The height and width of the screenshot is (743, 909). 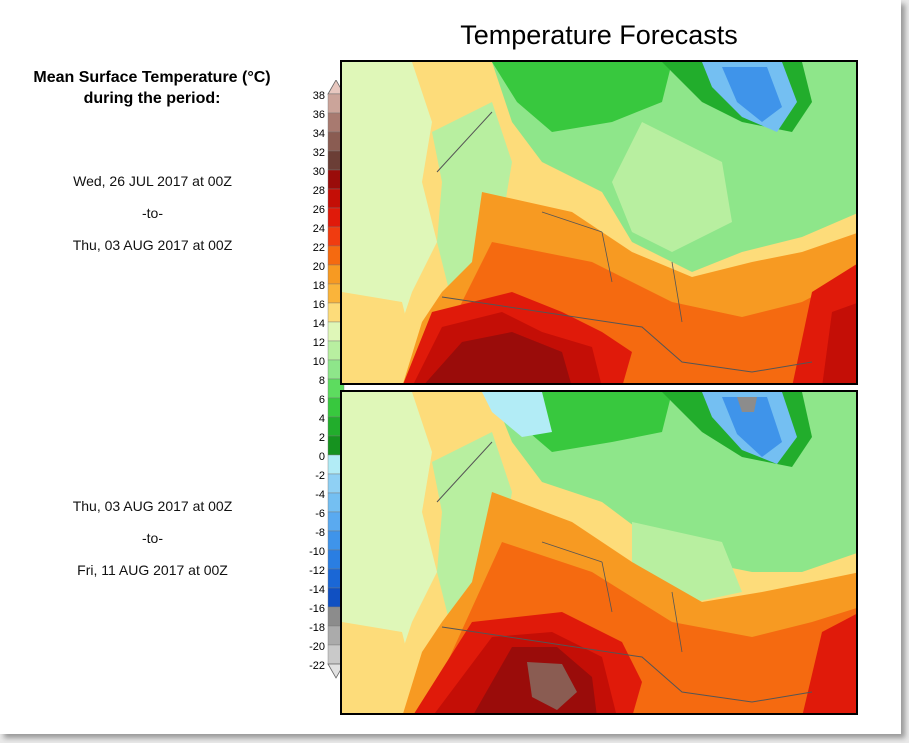 What do you see at coordinates (320, 495) in the screenshot?
I see `legend-label: -4` at bounding box center [320, 495].